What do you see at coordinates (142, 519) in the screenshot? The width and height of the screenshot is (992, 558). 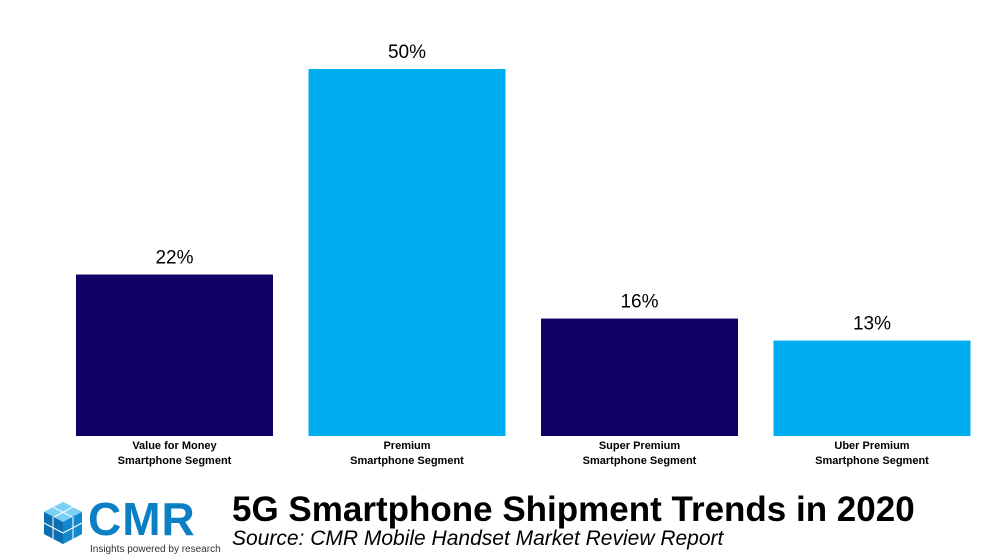 I see `logo-text: CMR` at bounding box center [142, 519].